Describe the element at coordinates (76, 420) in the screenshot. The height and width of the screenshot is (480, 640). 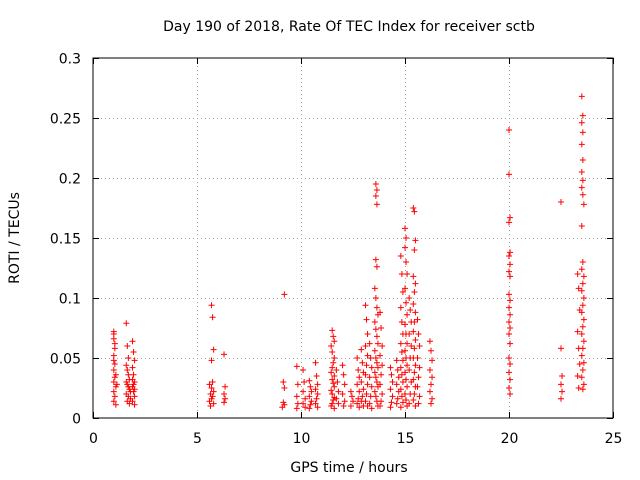
I see `y-tick-label: 0` at that location.